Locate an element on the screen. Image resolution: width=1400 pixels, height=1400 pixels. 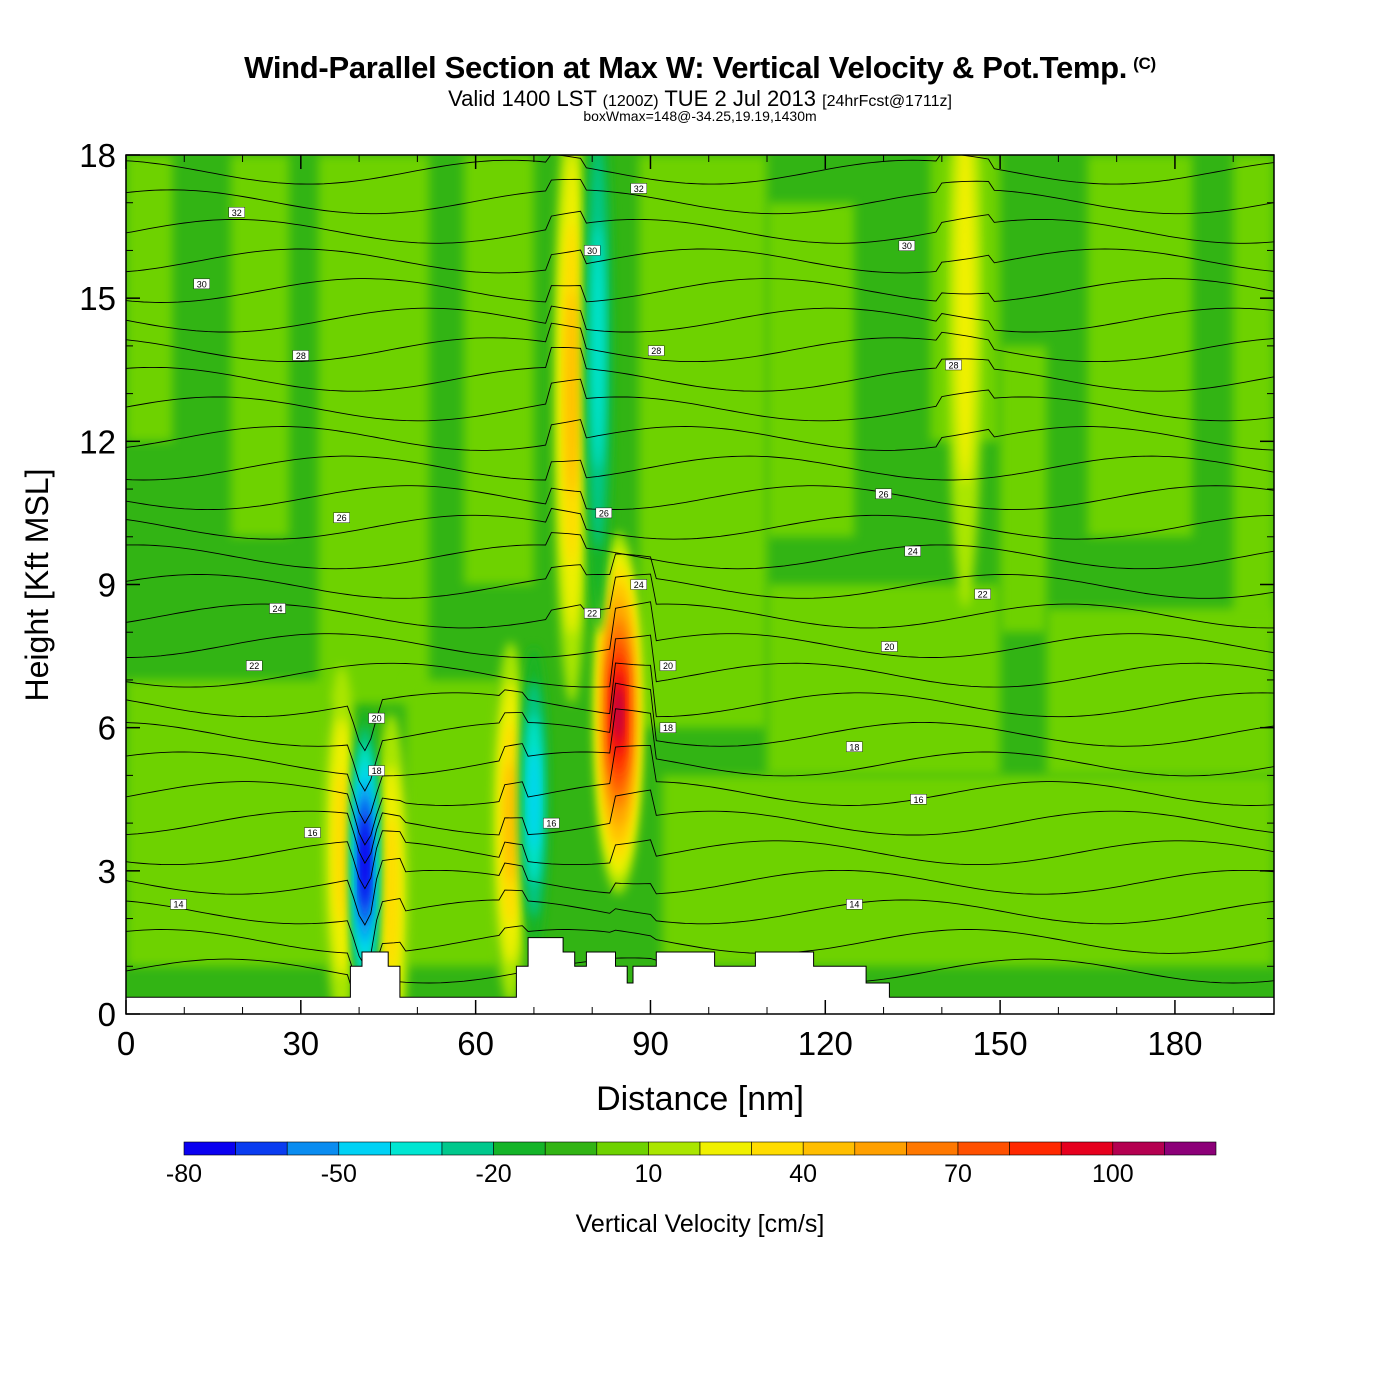
theta-label-text: 20 is located at coordinates (668, 666).